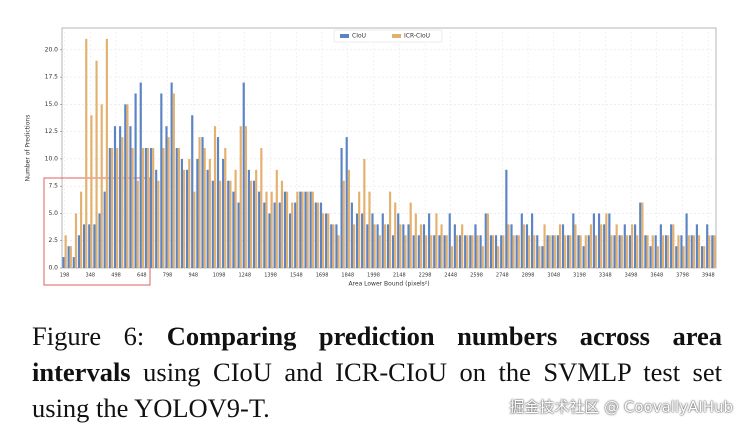 The image size is (747, 433). What do you see at coordinates (388, 284) in the screenshot?
I see `x-axis-label: Area Lower Bound (pixels²)` at bounding box center [388, 284].